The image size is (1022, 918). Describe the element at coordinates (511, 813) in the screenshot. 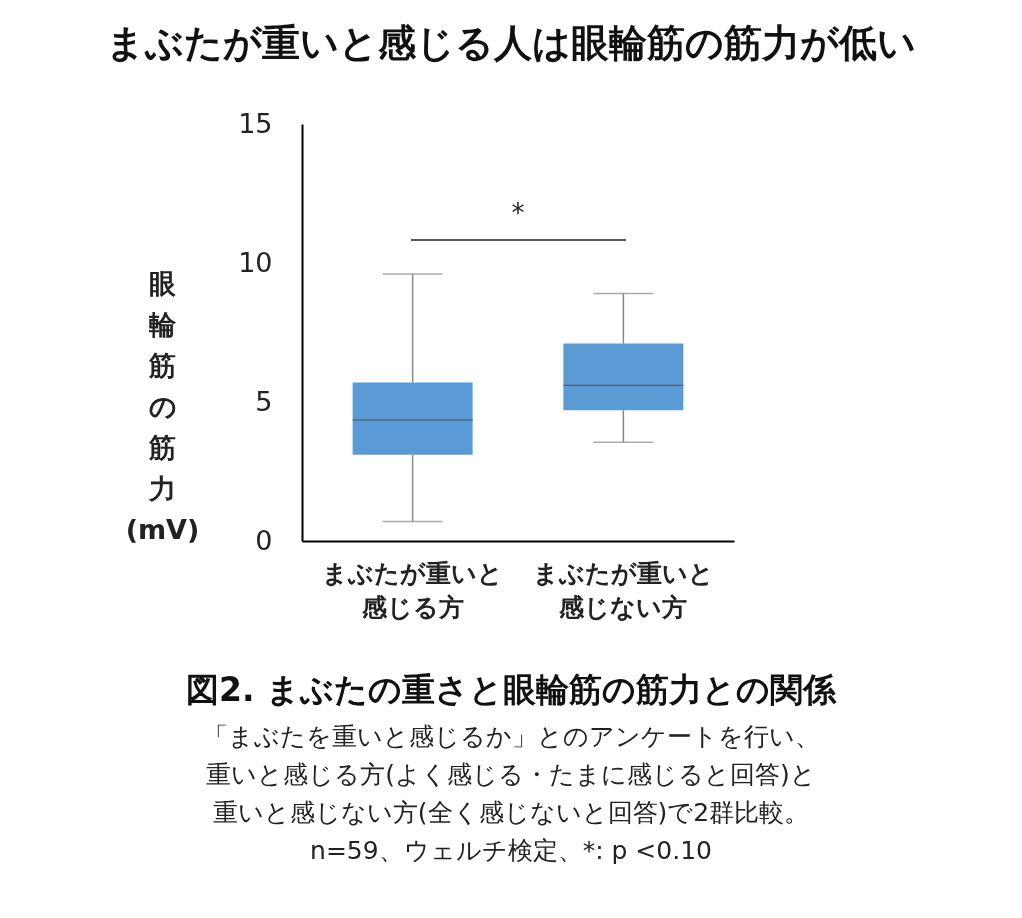

I see `text: 重いと感じない方(全く感じないと回答)で2群比較。` at that location.